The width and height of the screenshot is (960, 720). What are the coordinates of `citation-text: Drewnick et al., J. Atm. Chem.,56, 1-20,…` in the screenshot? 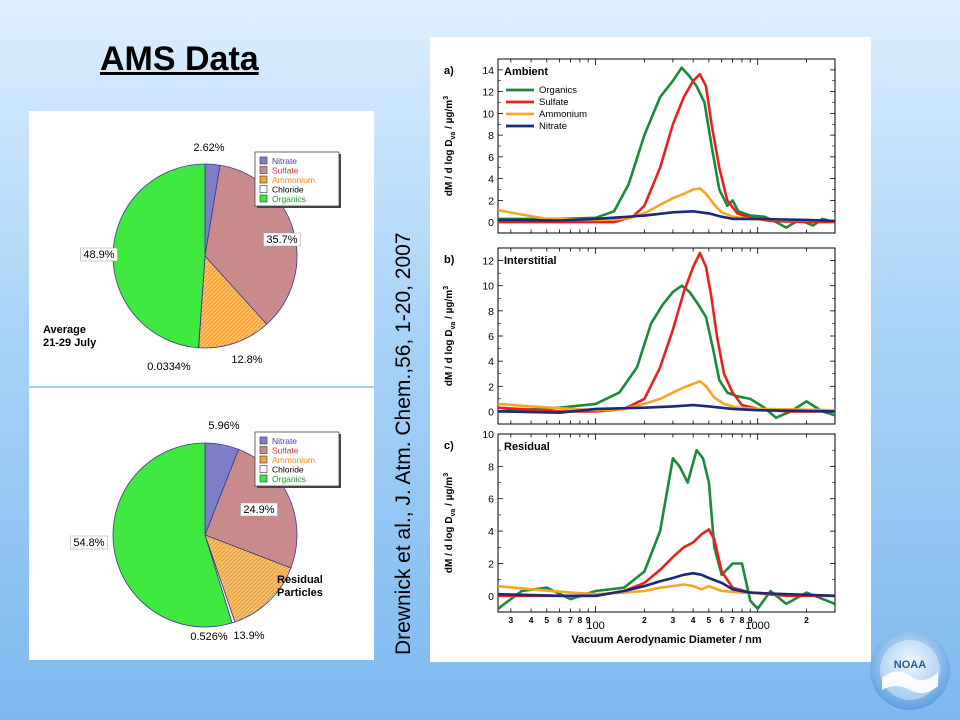 It's located at (403, 443).